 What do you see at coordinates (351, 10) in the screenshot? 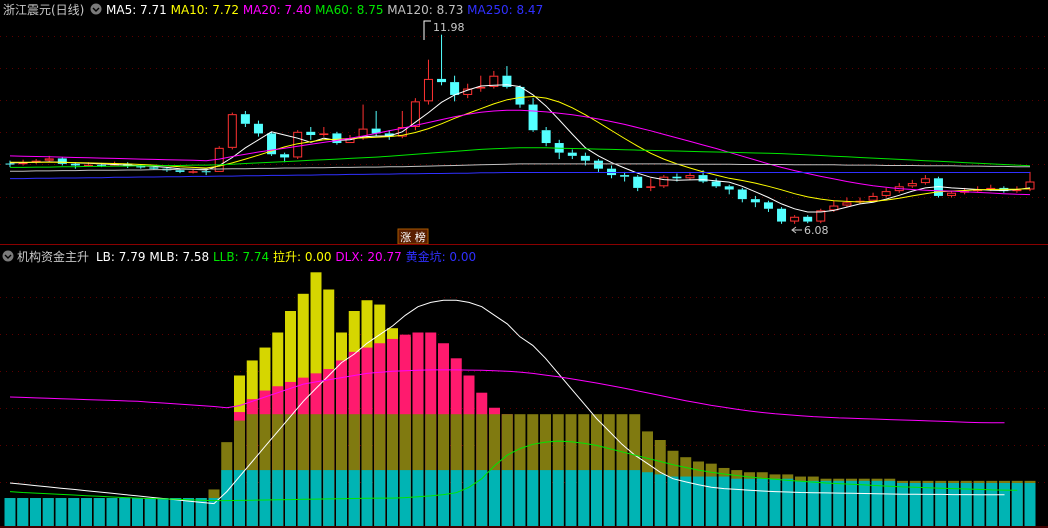
I see `ma-value-3: MA60: 8.75` at bounding box center [351, 10].